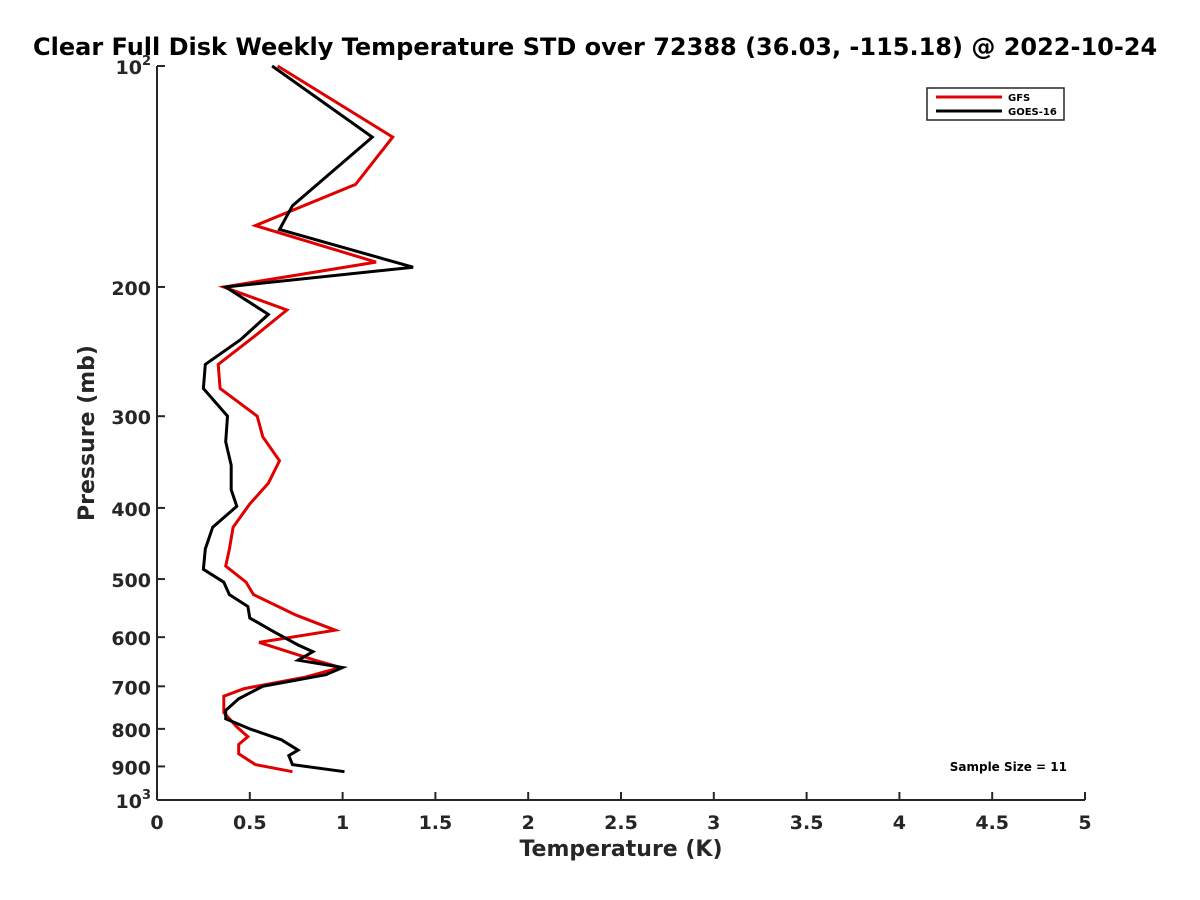 Image resolution: width=1200 pixels, height=900 pixels. I want to click on y-tick-label: 800, so click(131, 731).